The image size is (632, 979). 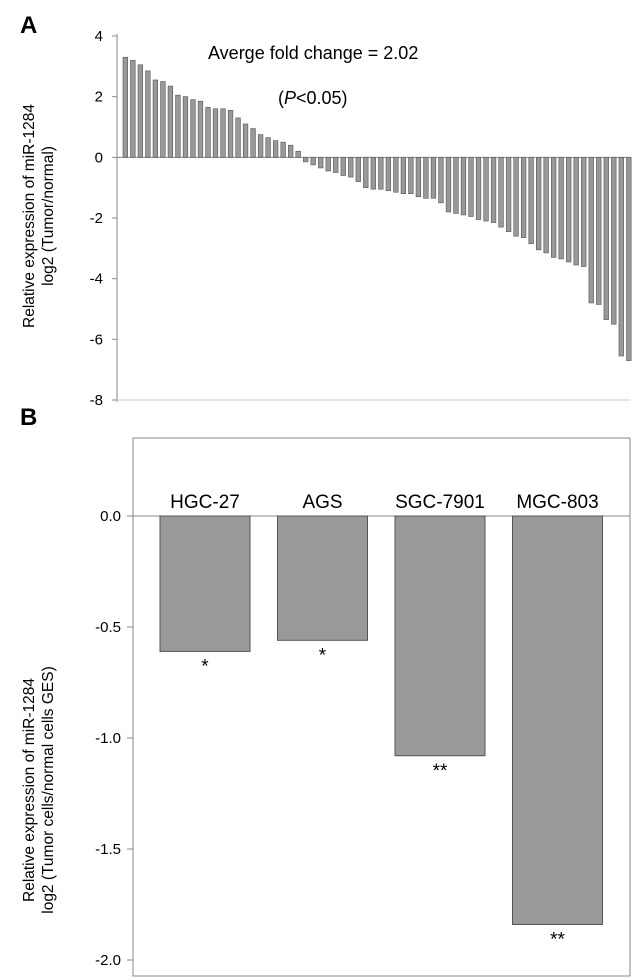 I want to click on panel-a-y-tick-label: -2, so click(x=96, y=218).